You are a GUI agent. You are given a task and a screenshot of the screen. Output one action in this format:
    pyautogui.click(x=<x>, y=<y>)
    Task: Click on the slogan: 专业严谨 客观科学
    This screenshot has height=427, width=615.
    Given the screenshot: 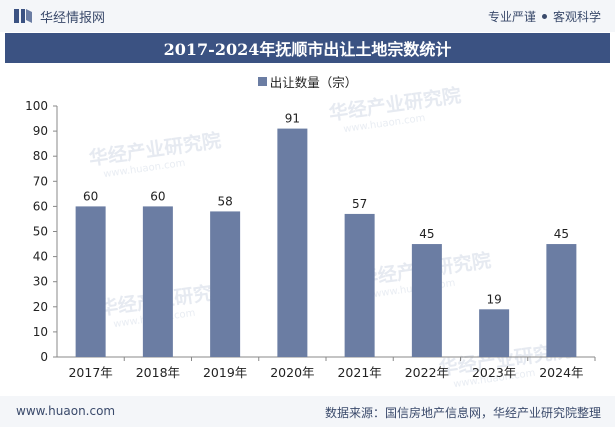 What is the action you would take?
    pyautogui.click(x=544, y=16)
    